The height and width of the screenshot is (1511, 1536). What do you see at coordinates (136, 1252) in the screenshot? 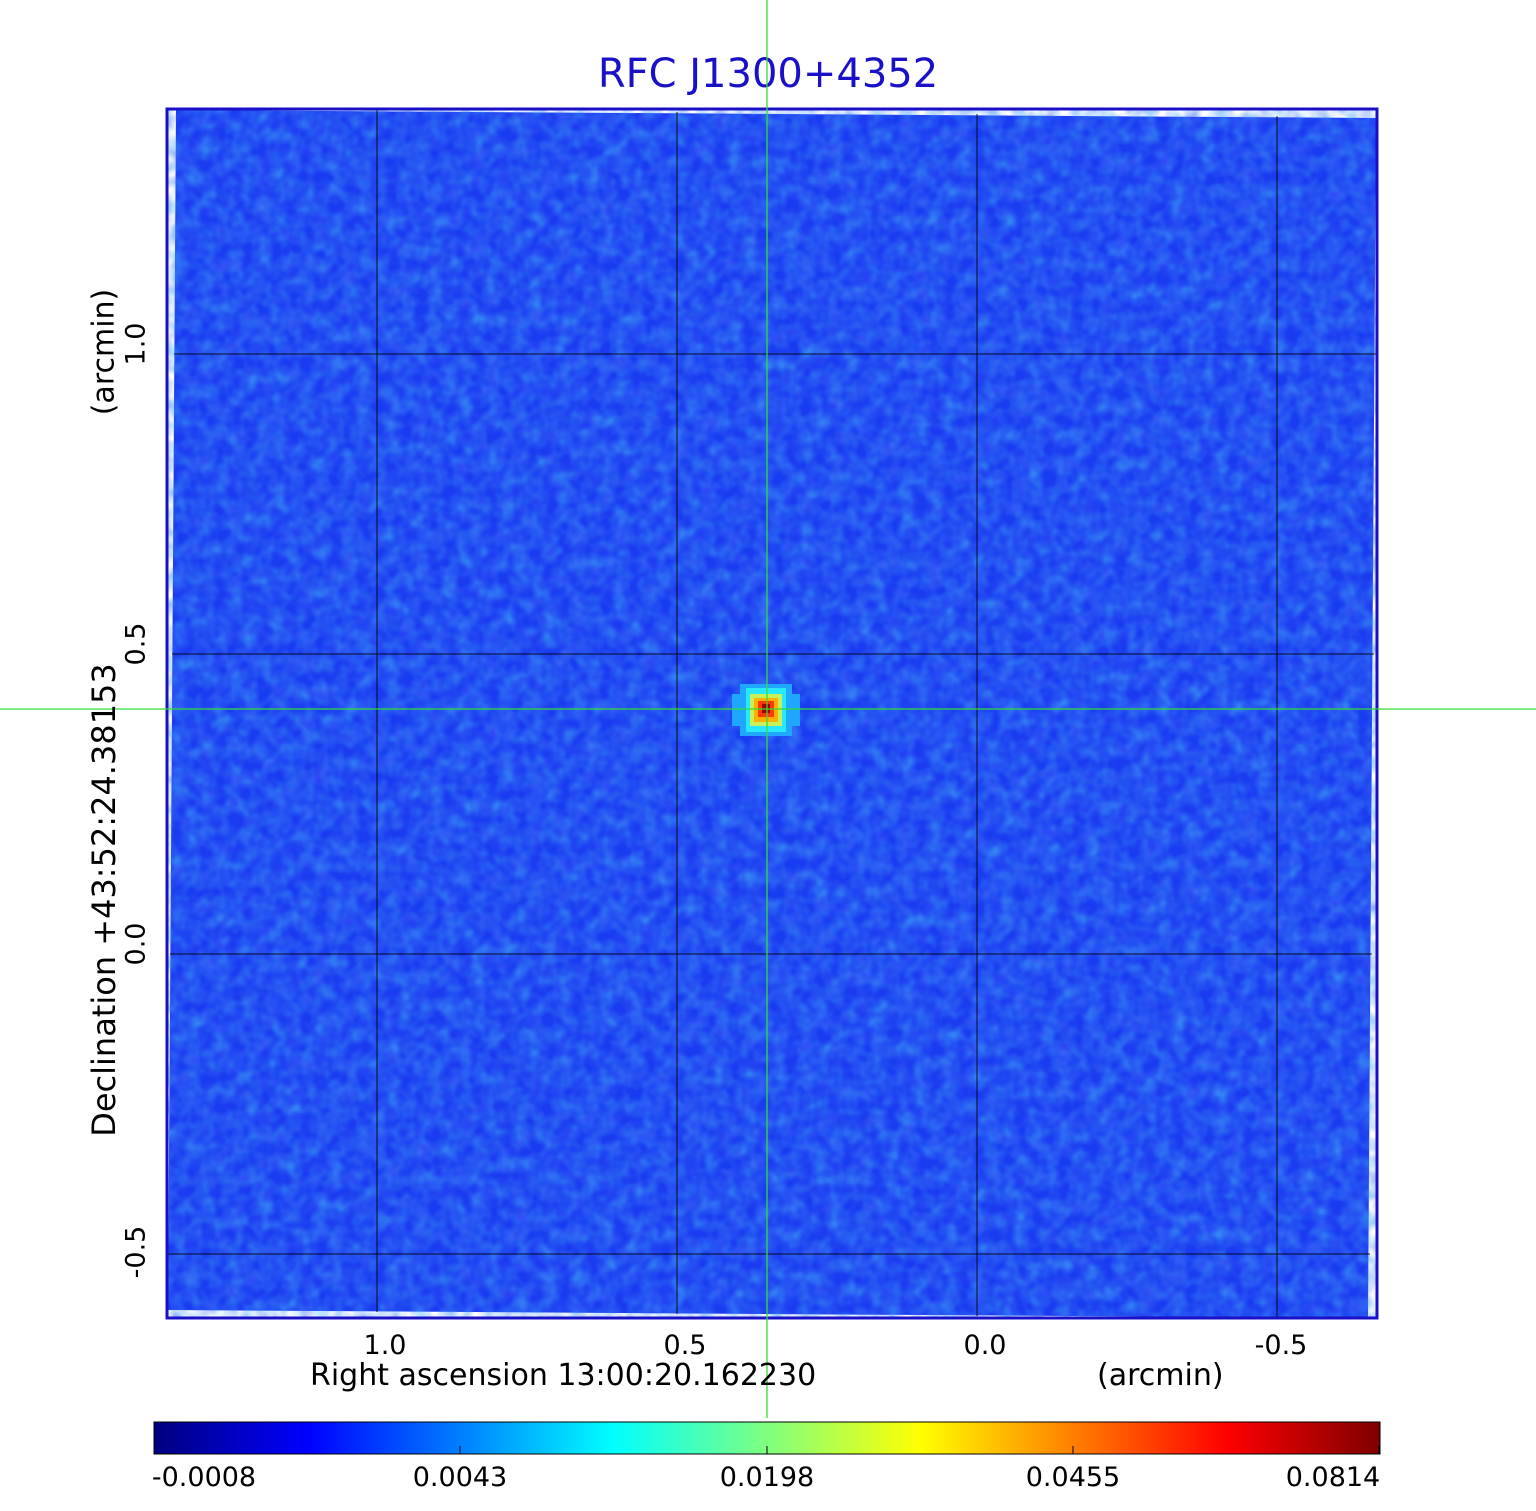
I see `y-tick-label: -0.5` at bounding box center [136, 1252].